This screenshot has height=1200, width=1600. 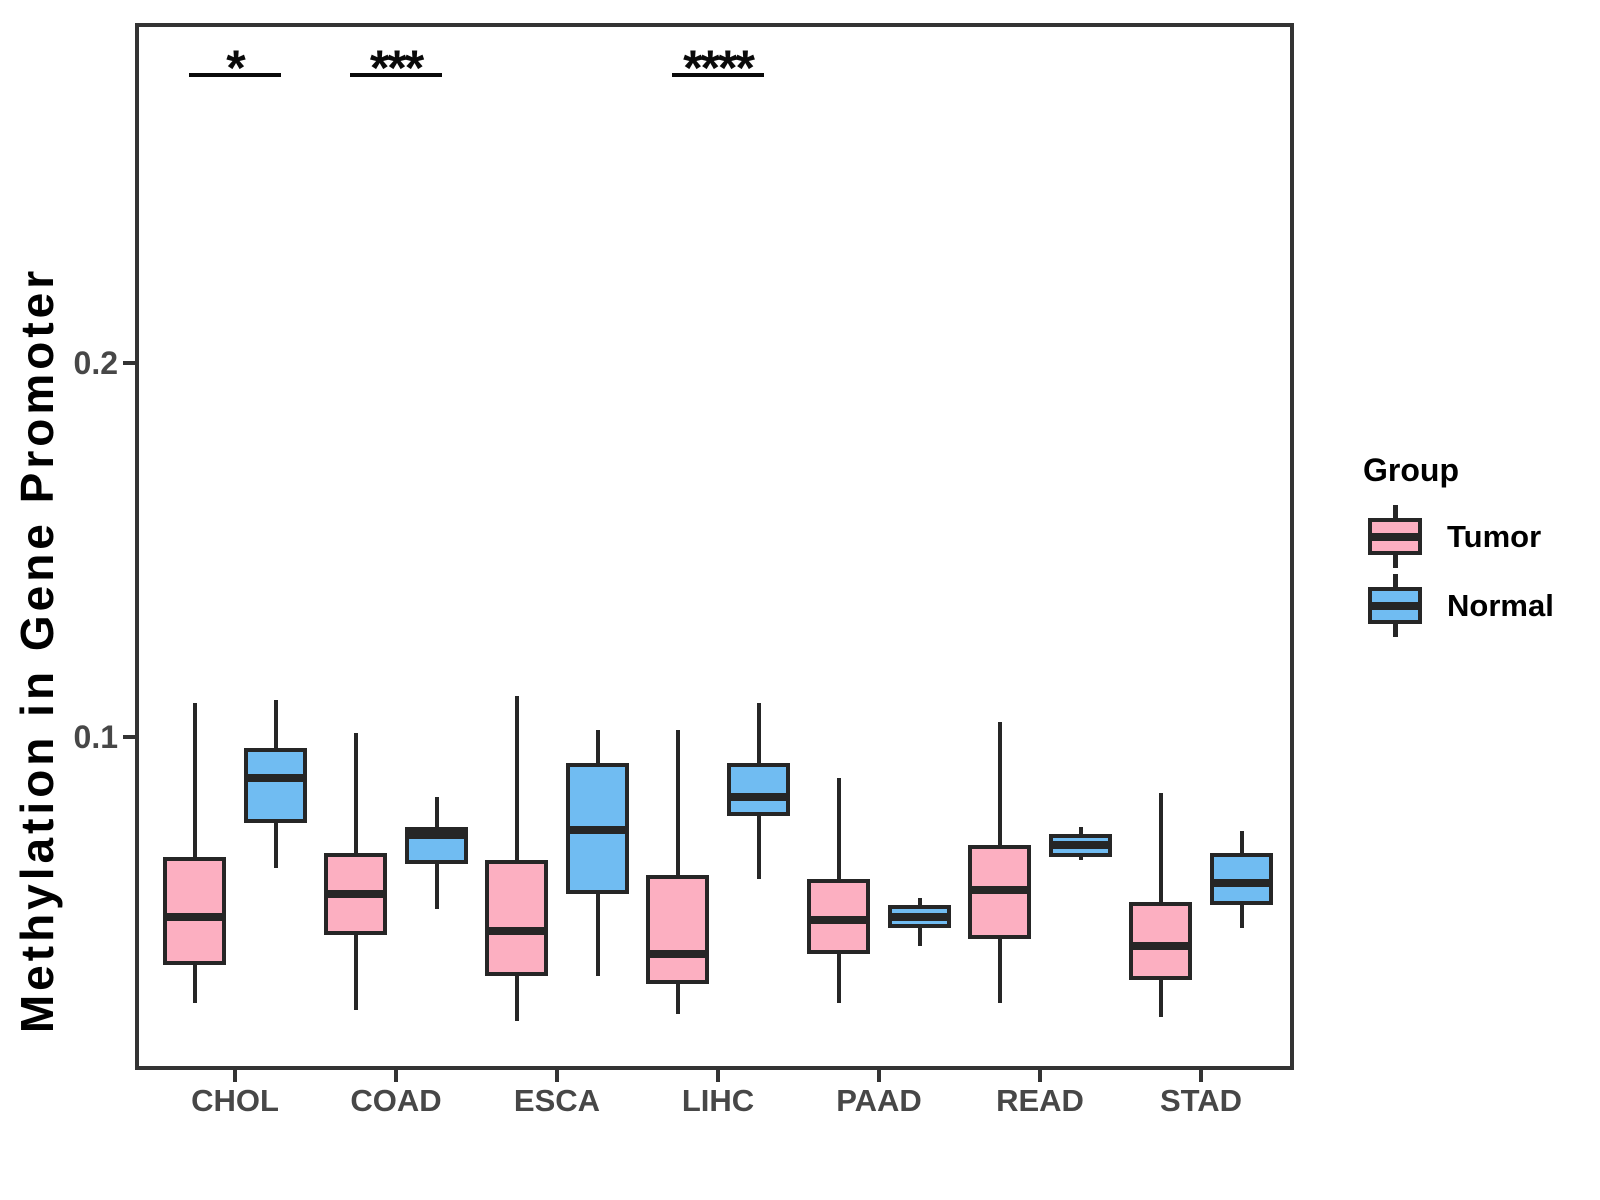 What do you see at coordinates (516, 858) in the screenshot?
I see `box-whisker-tumor-ESCA` at bounding box center [516, 858].